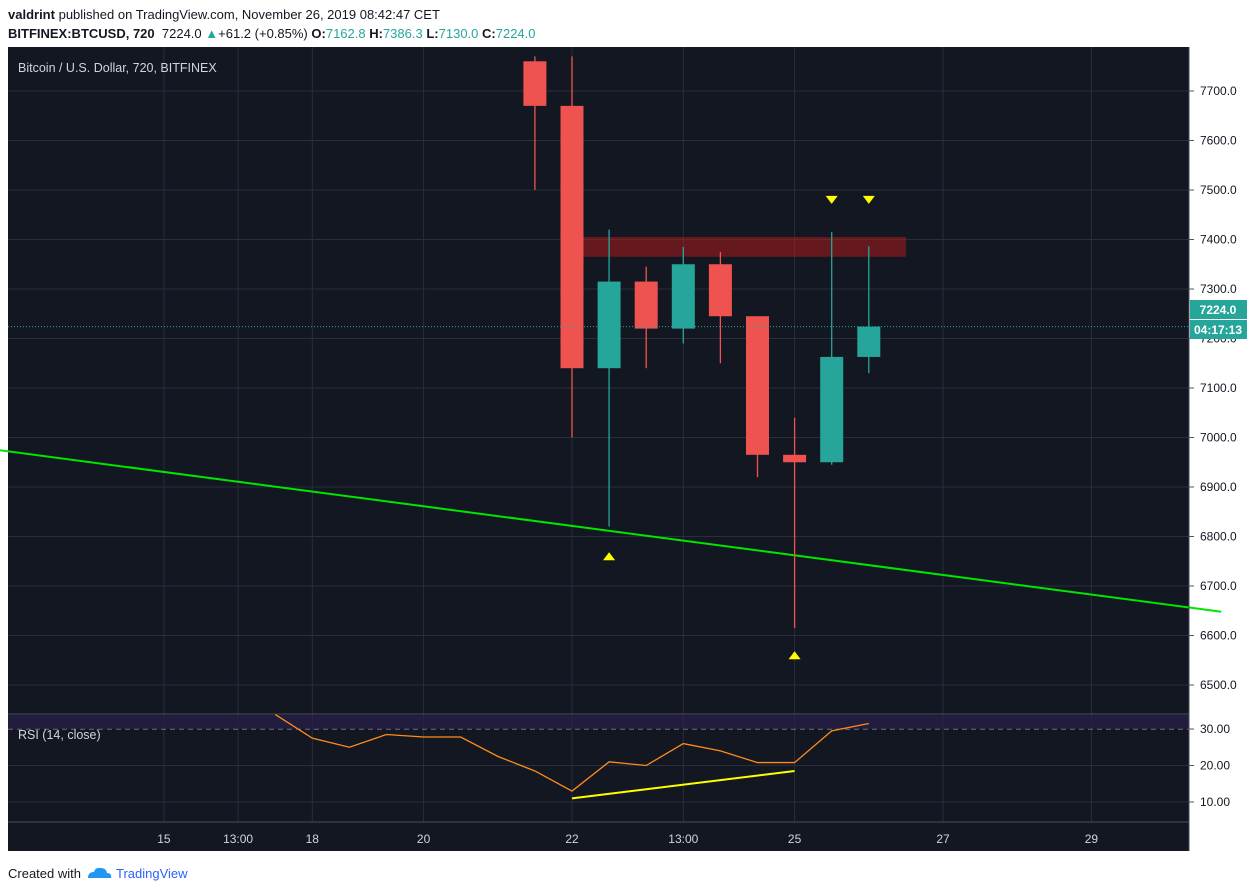  Describe the element at coordinates (1218, 388) in the screenshot. I see `price-tick-label: 7100.0` at that location.